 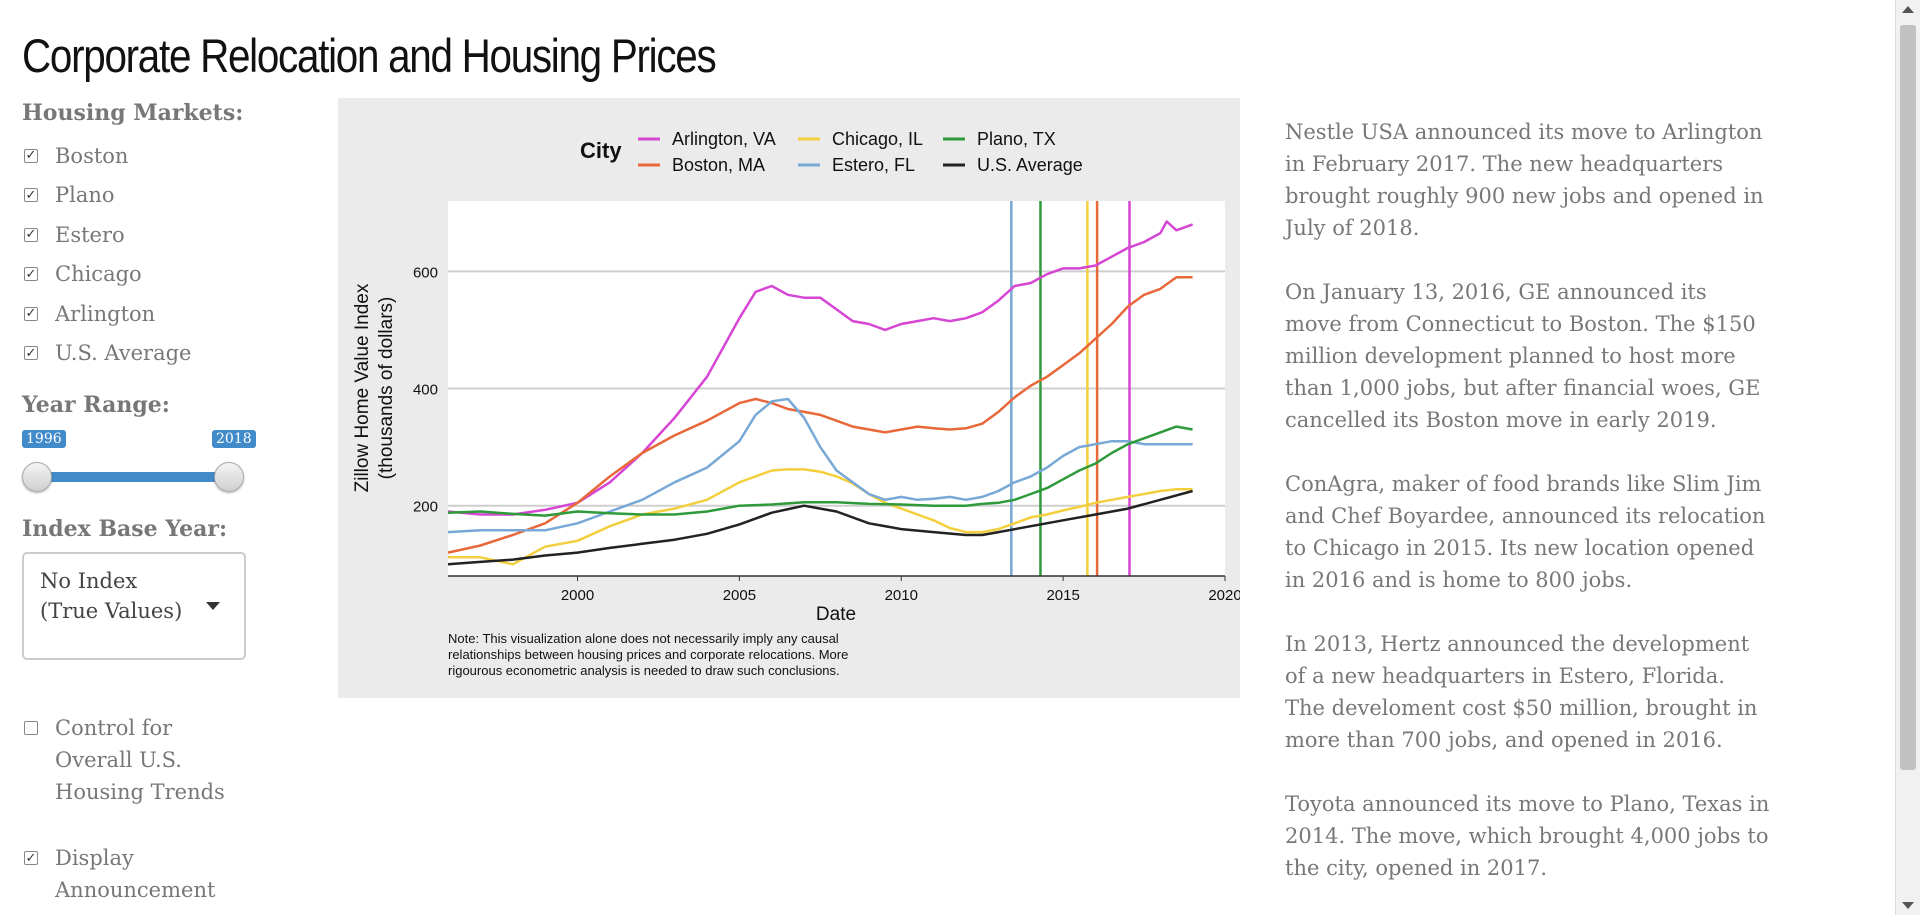 What do you see at coordinates (425, 507) in the screenshot?
I see `y-tick-label: 200` at bounding box center [425, 507].